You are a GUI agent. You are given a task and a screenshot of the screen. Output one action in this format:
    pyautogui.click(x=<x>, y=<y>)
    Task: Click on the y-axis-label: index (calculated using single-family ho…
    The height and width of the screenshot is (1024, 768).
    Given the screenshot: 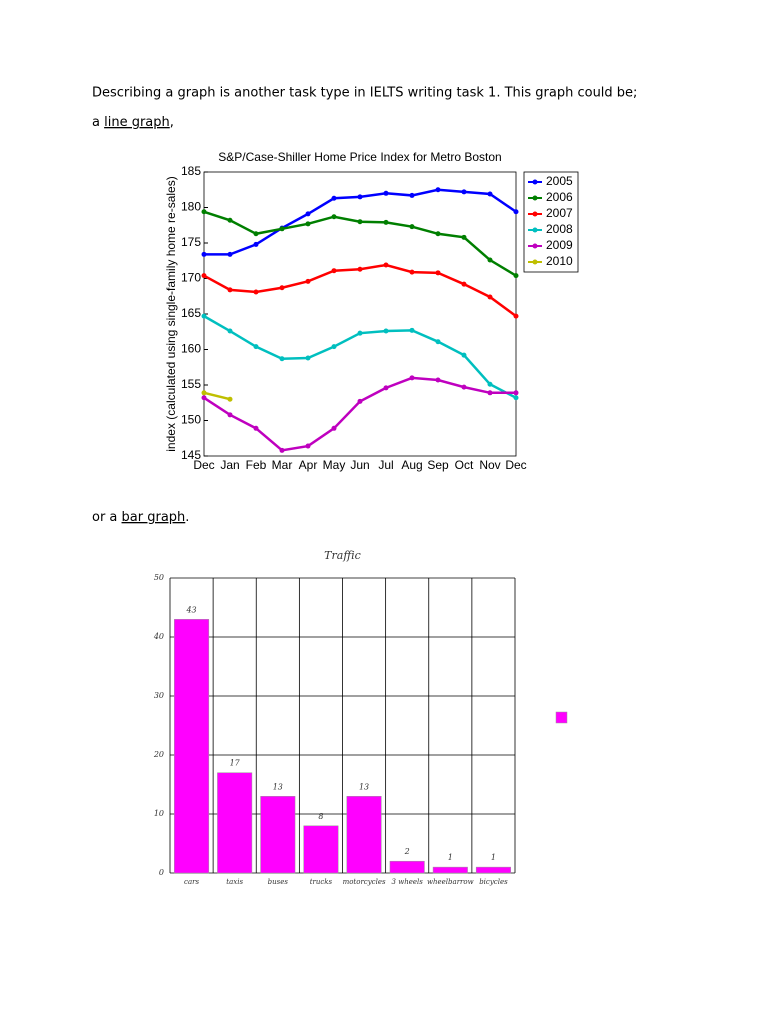 What is the action you would take?
    pyautogui.click(x=171, y=313)
    